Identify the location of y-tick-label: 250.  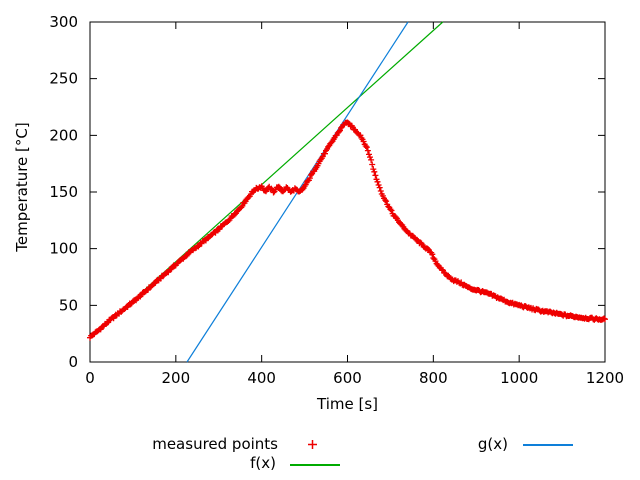
(63, 79).